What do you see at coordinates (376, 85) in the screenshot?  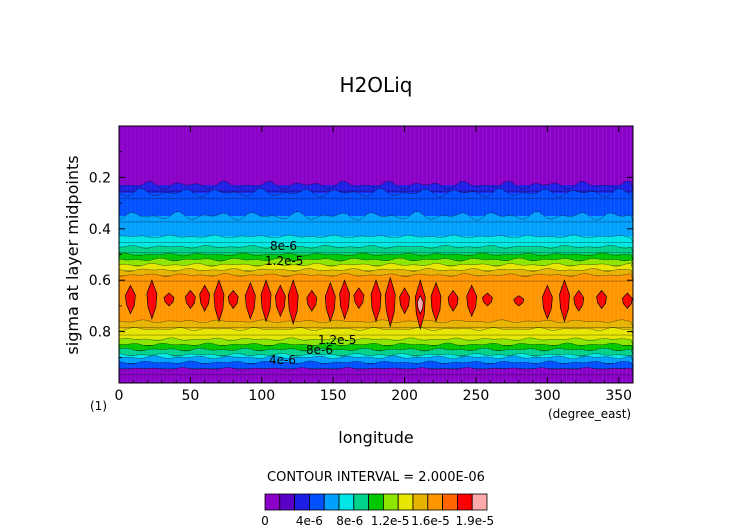 I see `chart-title: H2OLiq` at bounding box center [376, 85].